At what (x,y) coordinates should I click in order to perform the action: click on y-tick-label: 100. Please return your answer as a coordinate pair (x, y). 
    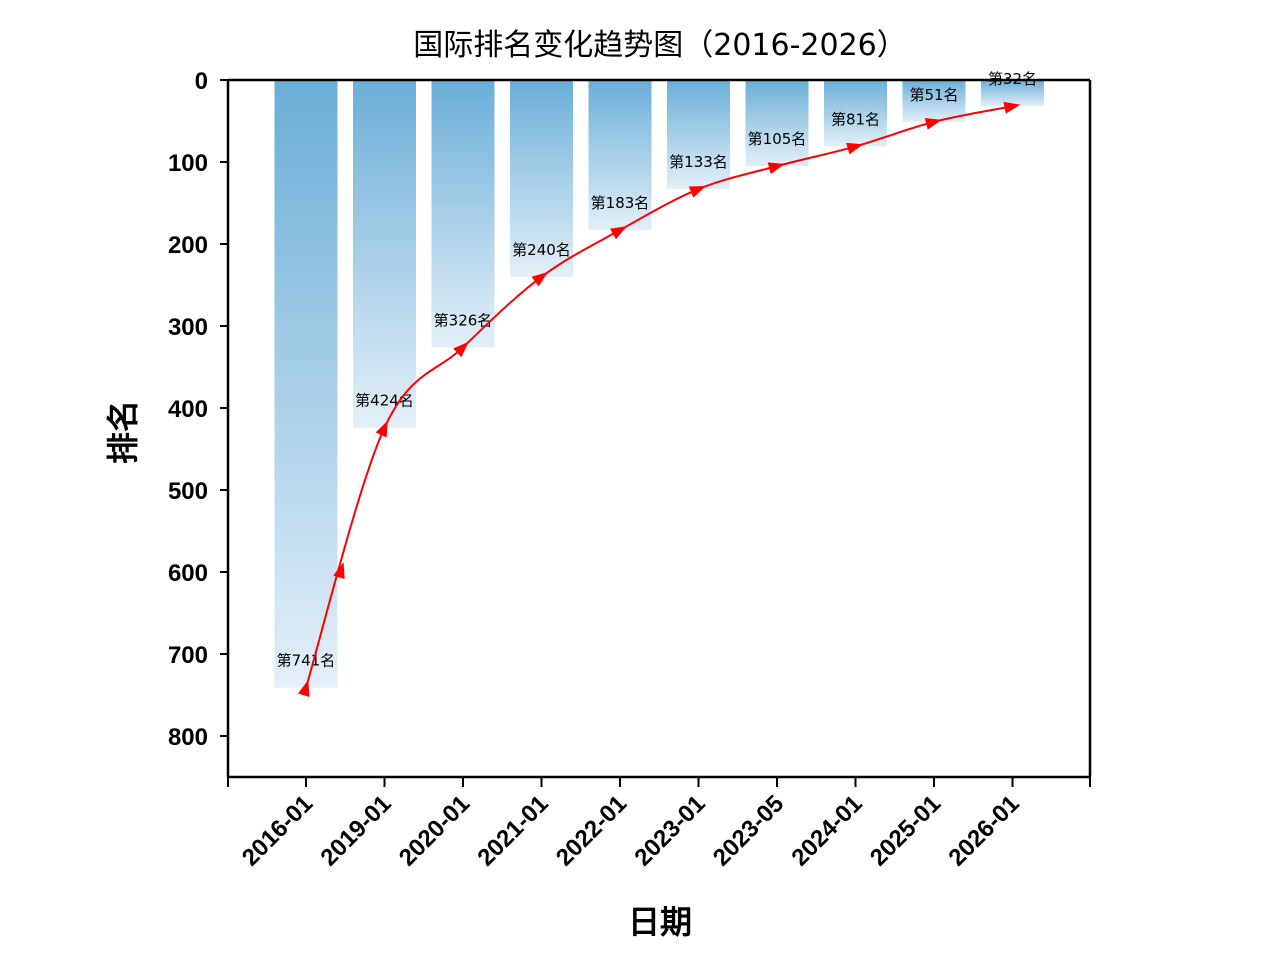
    Looking at the image, I should click on (188, 163).